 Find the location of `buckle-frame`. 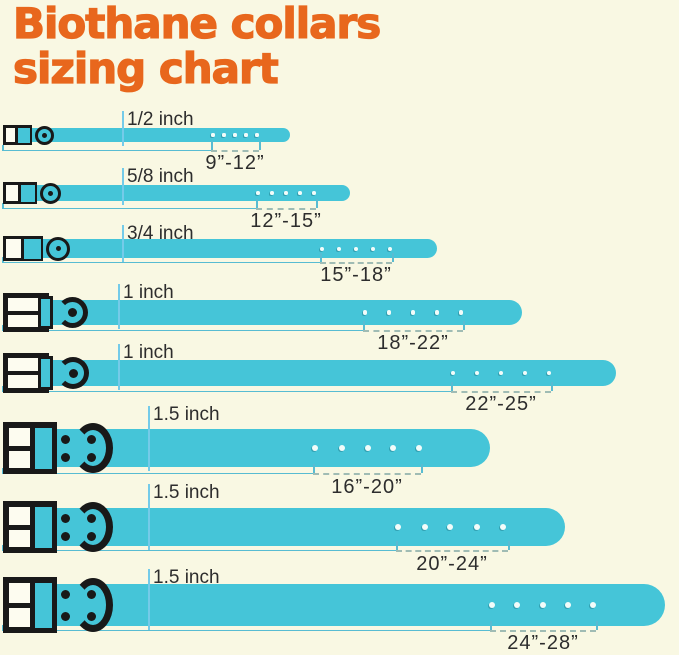

buckle-frame is located at coordinates (30, 527).